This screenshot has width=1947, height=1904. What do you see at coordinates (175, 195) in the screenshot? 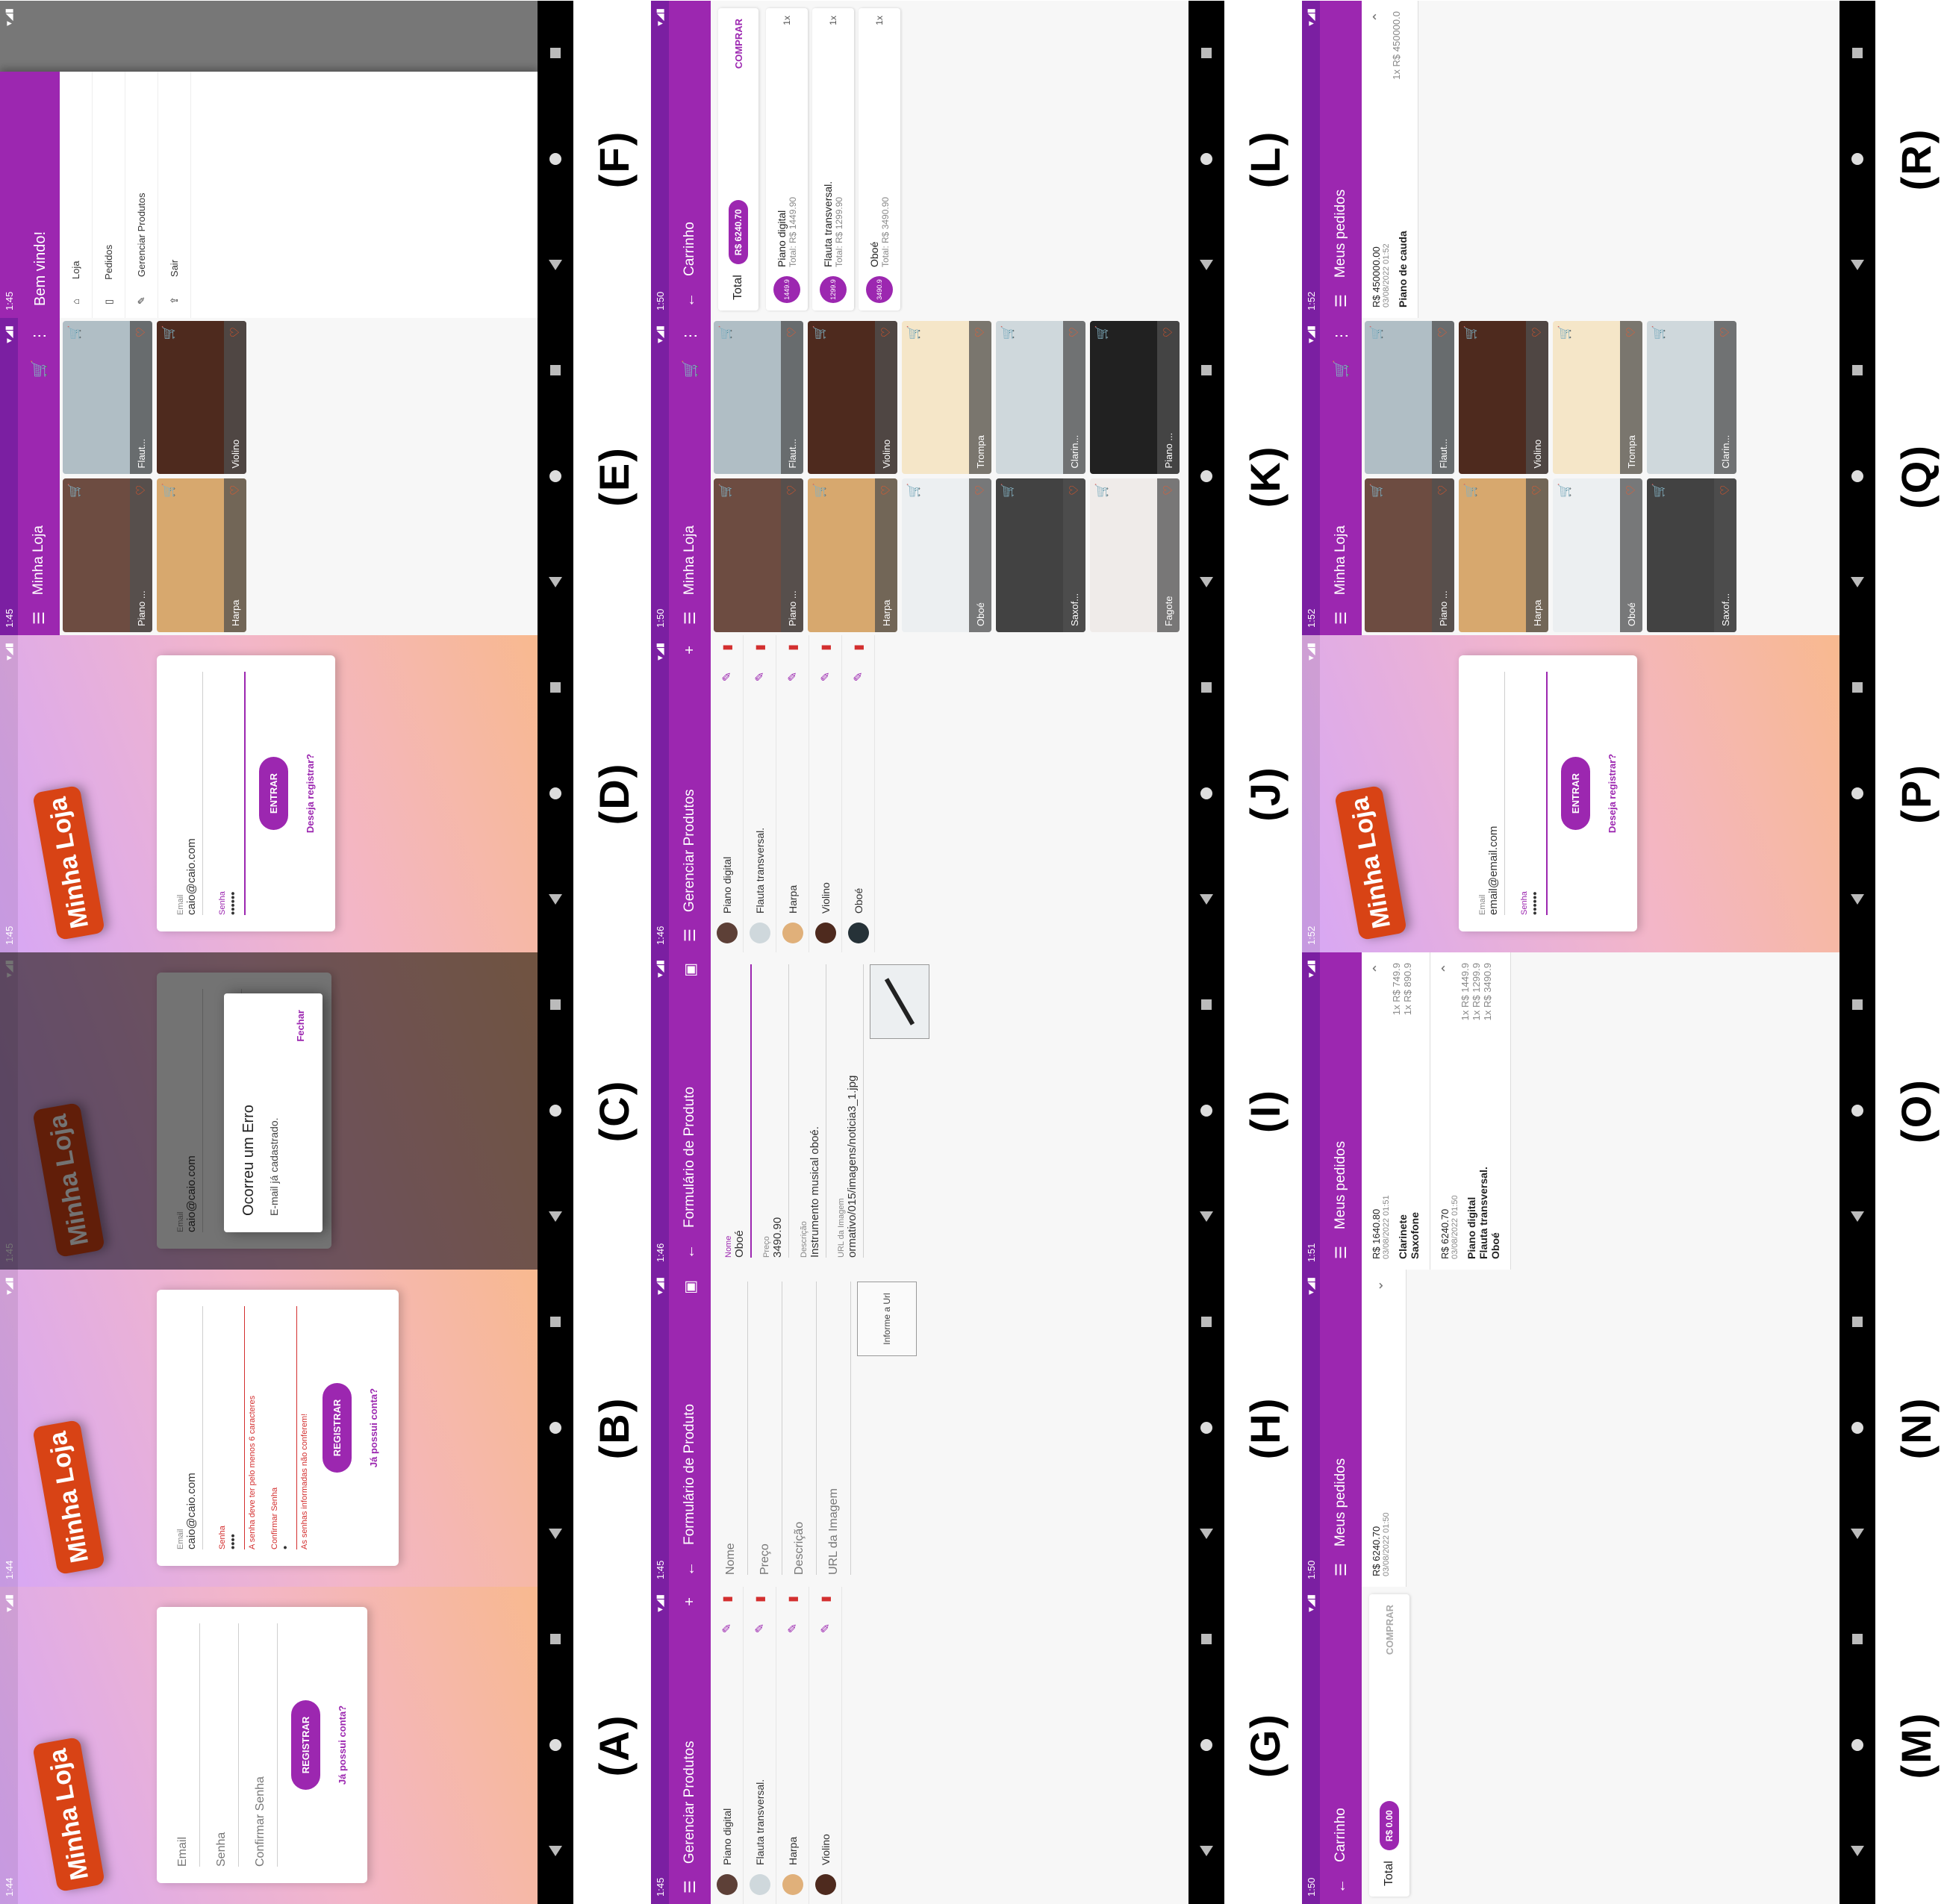
I see `drawer-item-logout: ⇪ Sair` at bounding box center [175, 195].